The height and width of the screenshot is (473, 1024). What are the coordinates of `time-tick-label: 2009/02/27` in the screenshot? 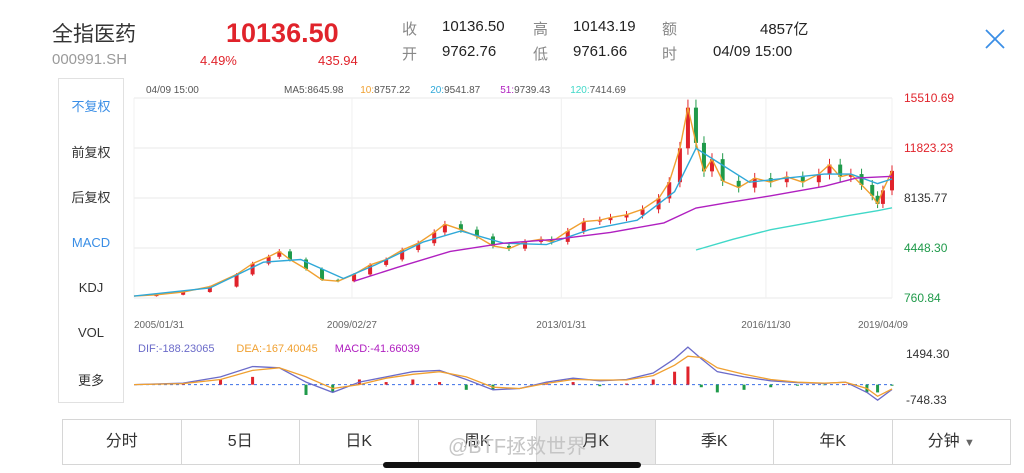 It's located at (352, 325).